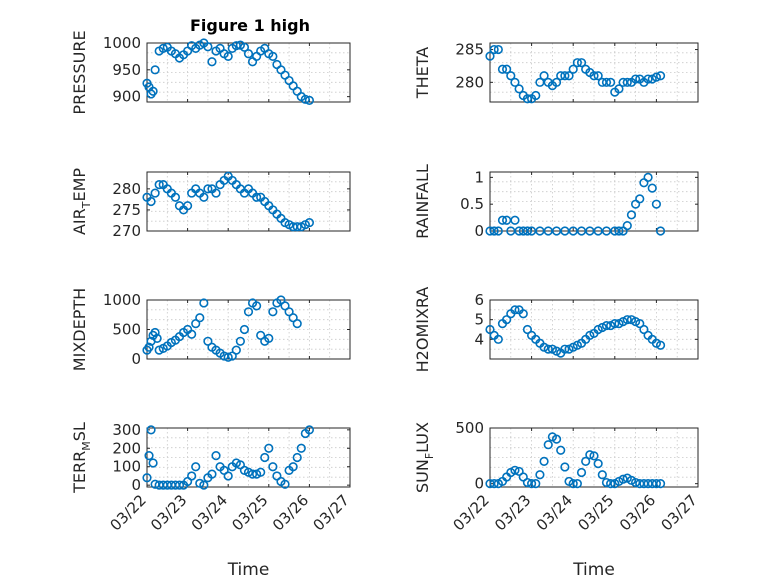  What do you see at coordinates (331, 512) in the screenshot?
I see `xtick-label: 03/27` at bounding box center [331, 512].